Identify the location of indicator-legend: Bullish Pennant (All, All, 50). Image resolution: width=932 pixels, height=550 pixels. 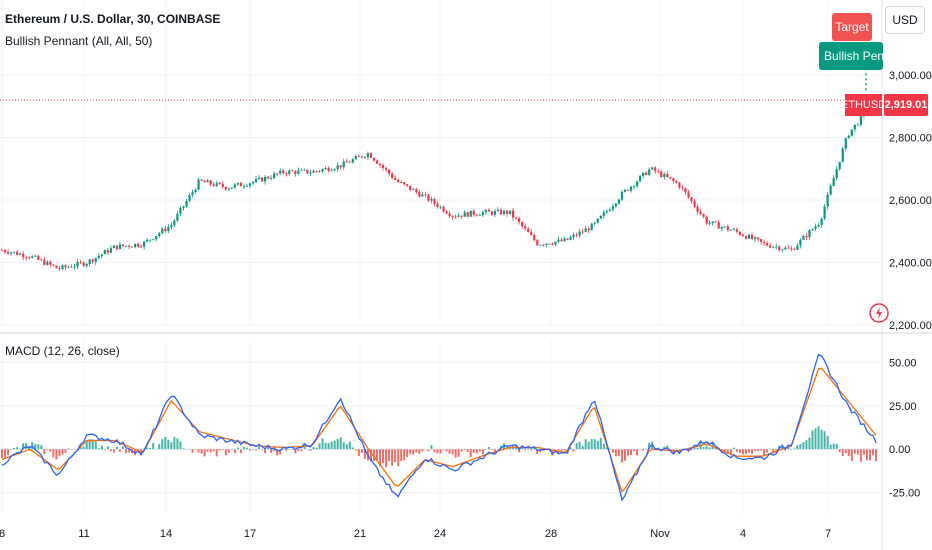
(79, 41).